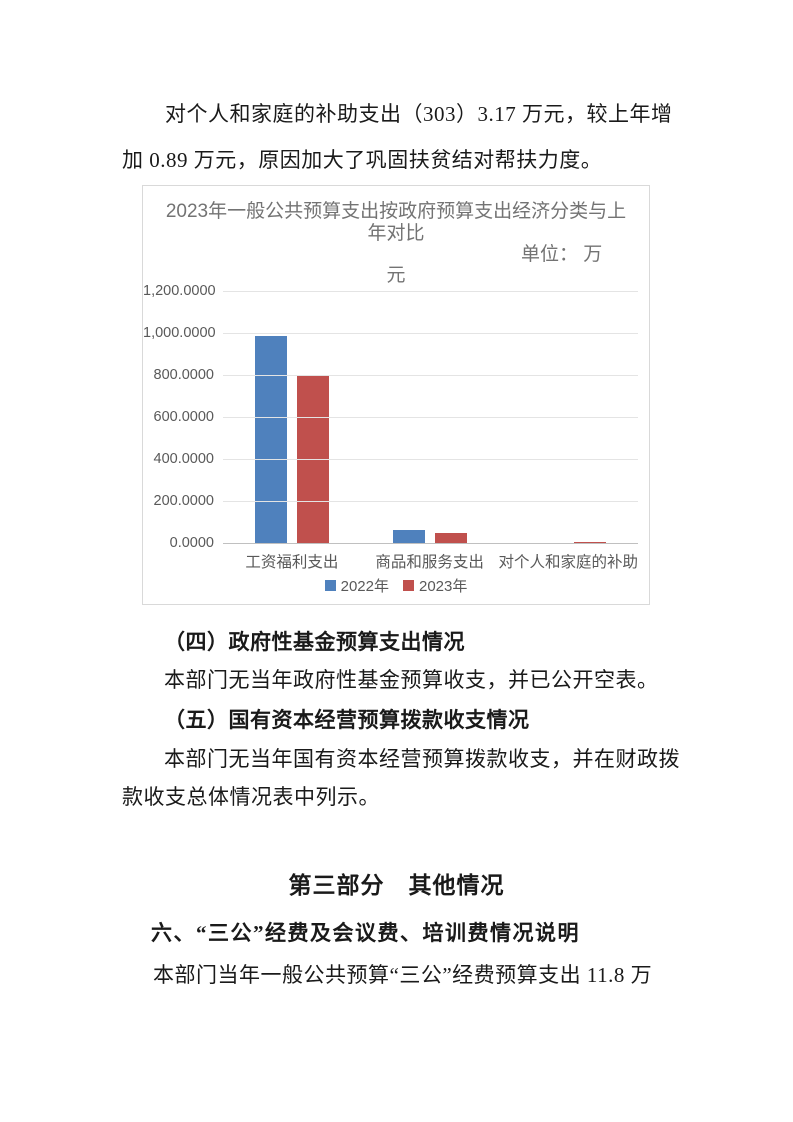 Image resolution: width=793 pixels, height=1122 pixels. I want to click on legend-item-2023: 2023年, so click(435, 585).